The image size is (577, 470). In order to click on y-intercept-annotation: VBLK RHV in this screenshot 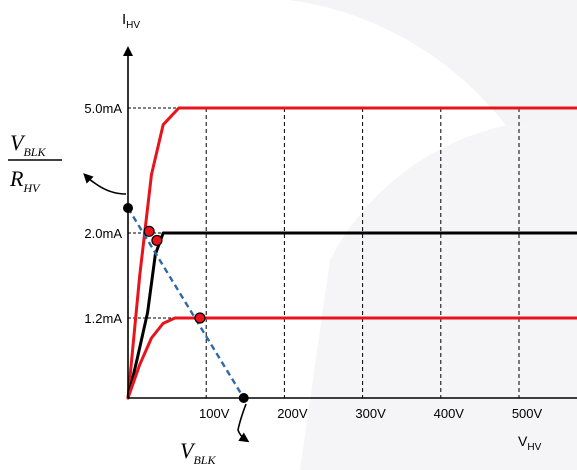, I will do `click(67, 162)`.